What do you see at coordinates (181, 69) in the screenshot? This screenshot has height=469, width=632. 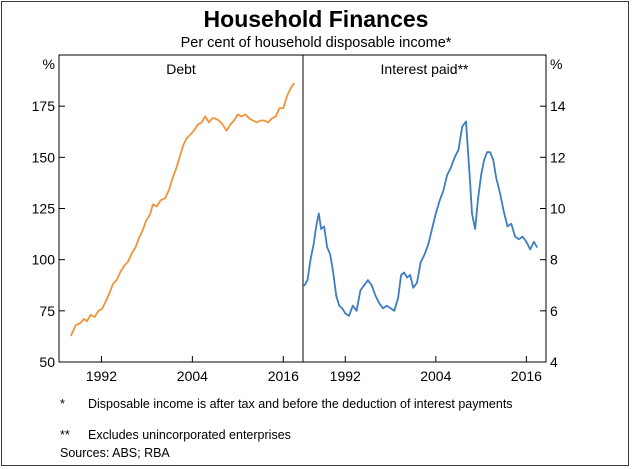 I see `panel-title: Debt` at bounding box center [181, 69].